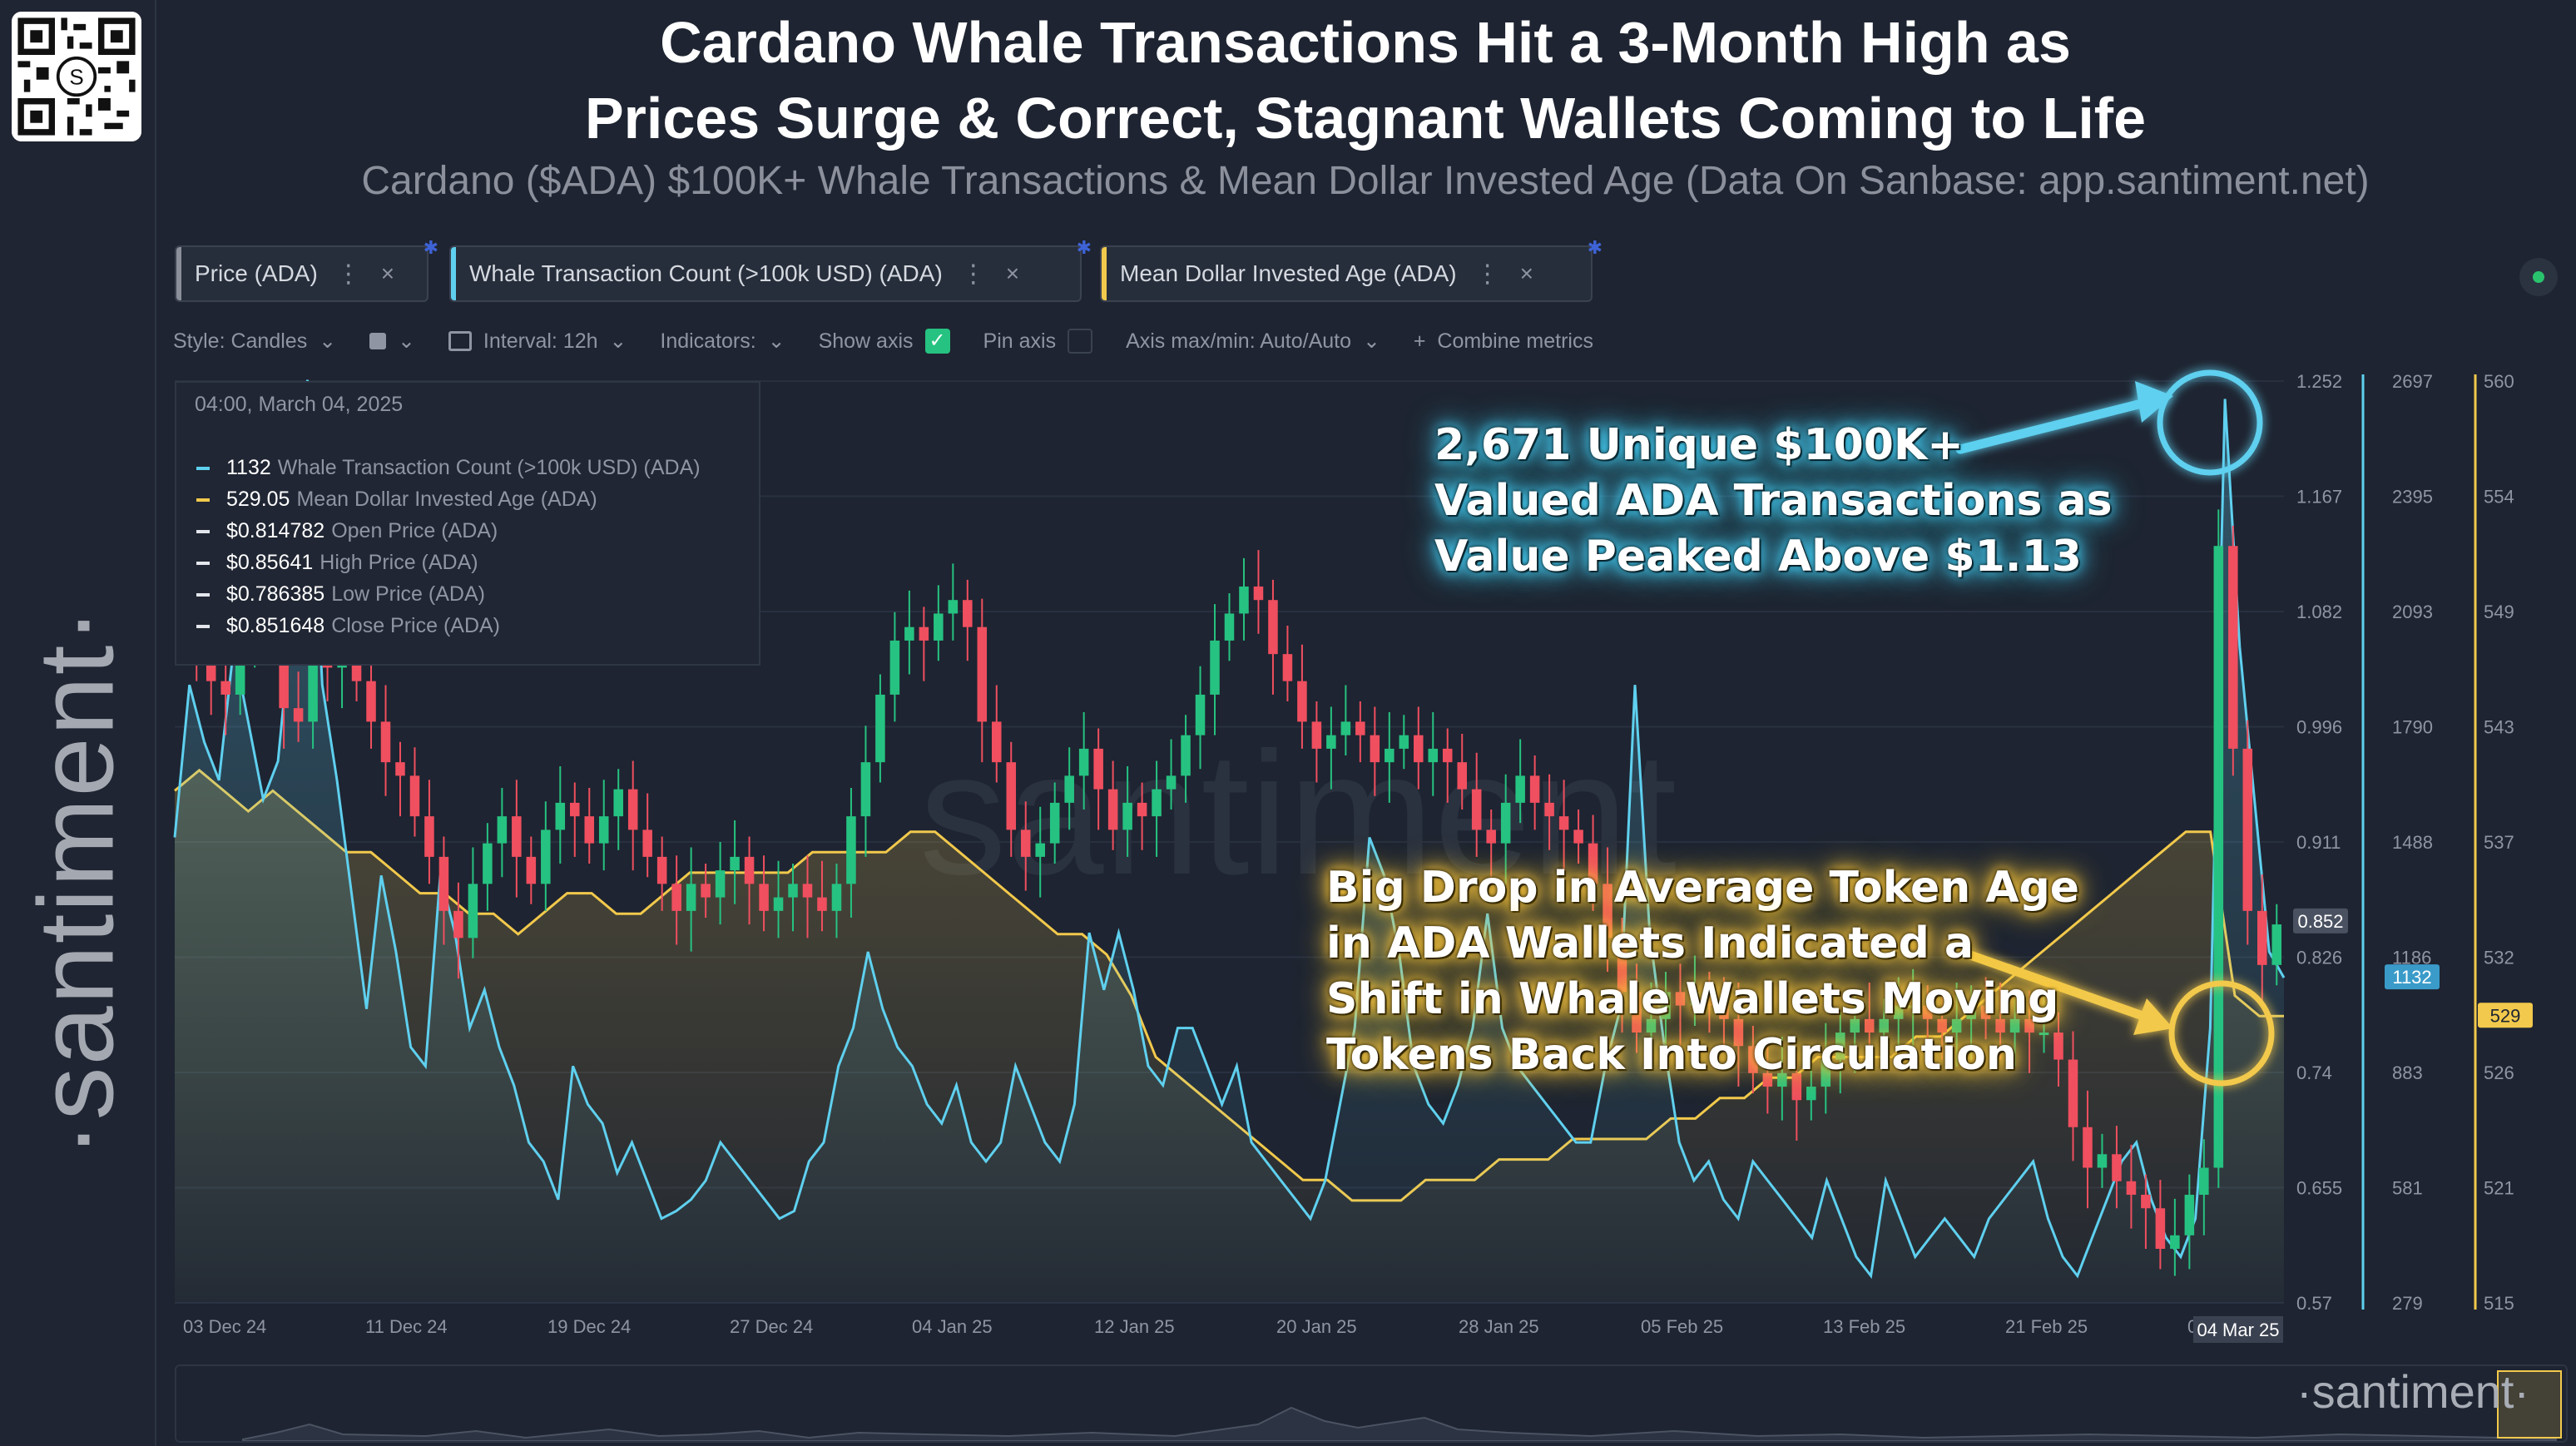 Image resolution: width=2576 pixels, height=1446 pixels. I want to click on age-tick-label: 543, so click(2499, 727).